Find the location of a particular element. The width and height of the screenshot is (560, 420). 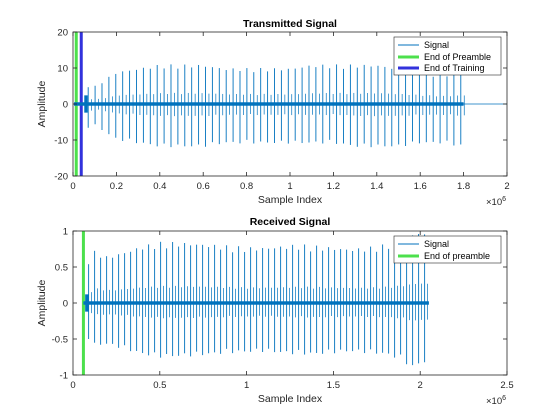

plot2-x-exponent-base: ×10 is located at coordinates (494, 401).